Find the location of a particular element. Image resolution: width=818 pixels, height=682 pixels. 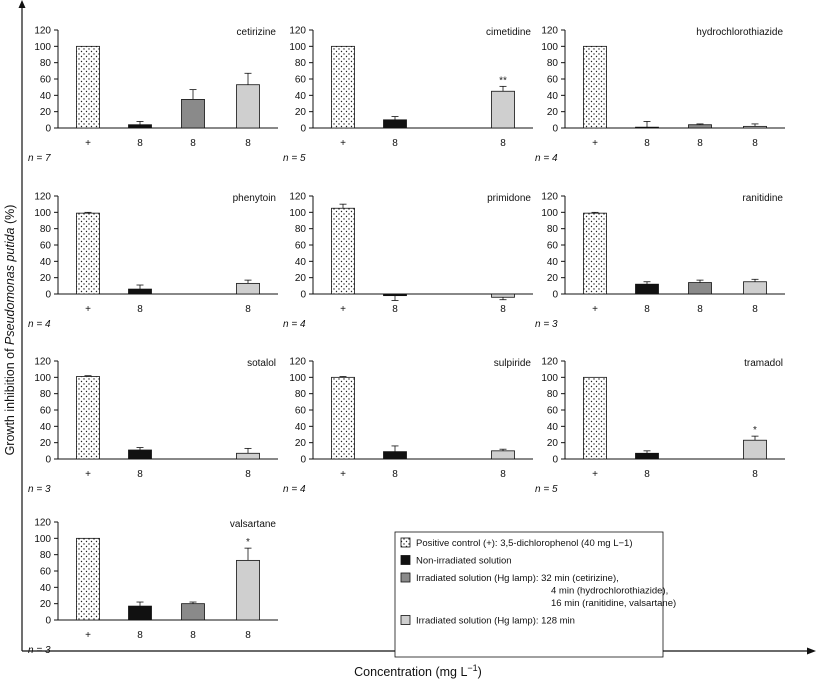

panel-tramadol: 0 20 40 60 80 100 120 tramadol n = 5 + 8 * 8 is located at coordinates (660, 426).